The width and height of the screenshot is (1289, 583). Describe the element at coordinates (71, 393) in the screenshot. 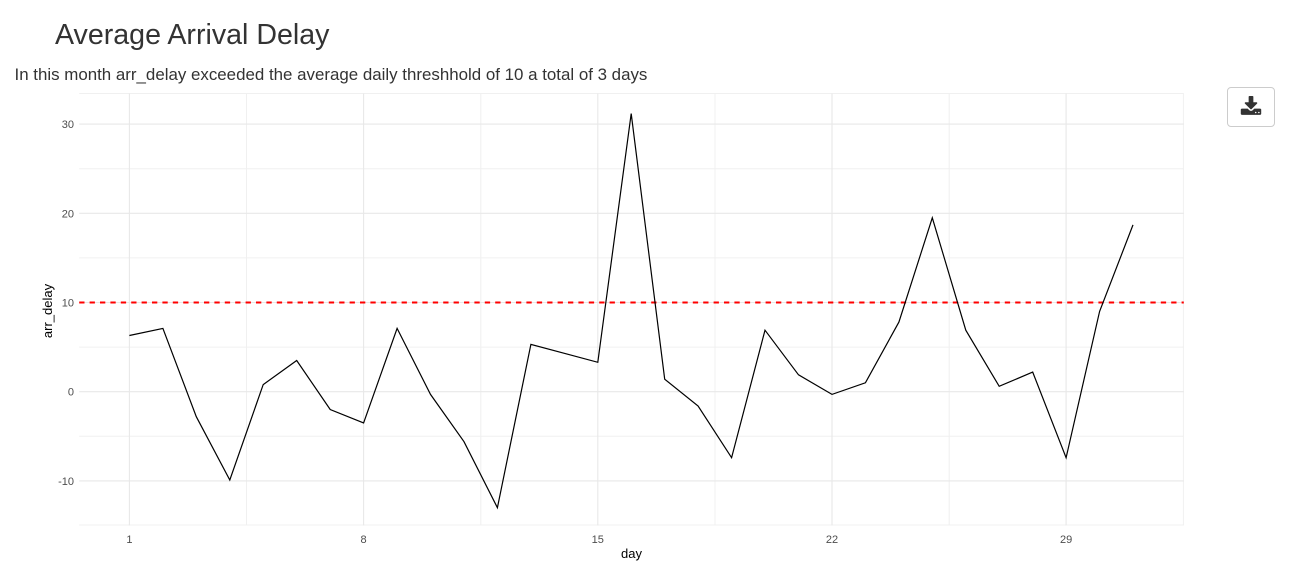

I see `svg-text: 0` at that location.